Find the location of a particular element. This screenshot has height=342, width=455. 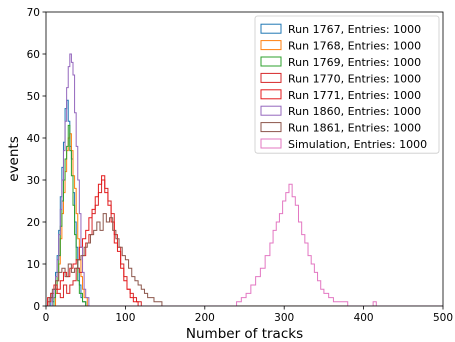

x-tick-label: 400 is located at coordinates (364, 318).